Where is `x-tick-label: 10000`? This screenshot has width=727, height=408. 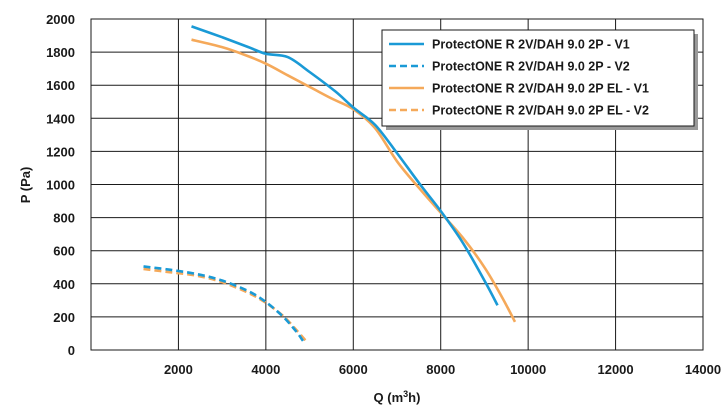
x-tick-label: 10000 is located at coordinates (528, 369).